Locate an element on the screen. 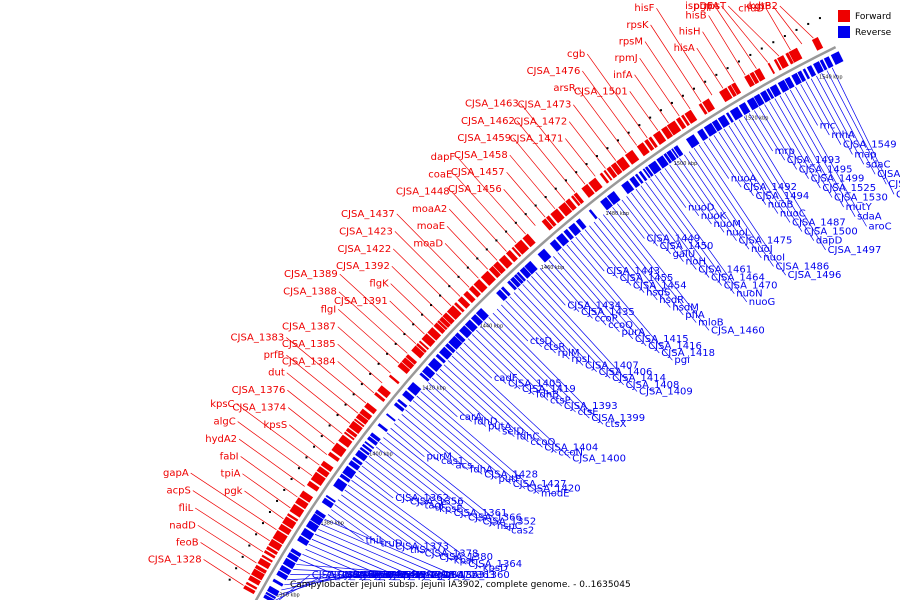  gene-label: tagF is located at coordinates (436, 505).